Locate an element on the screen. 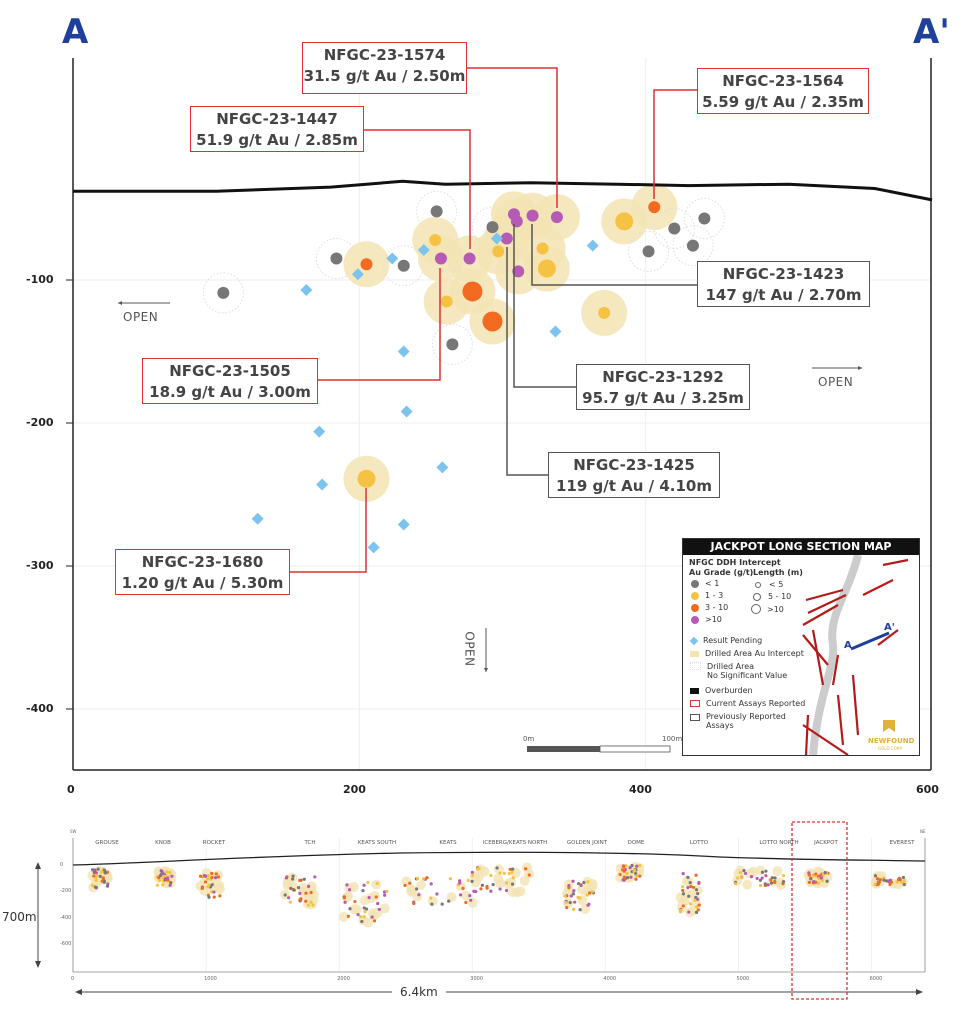  zone-label: GROUSE is located at coordinates (107, 843).